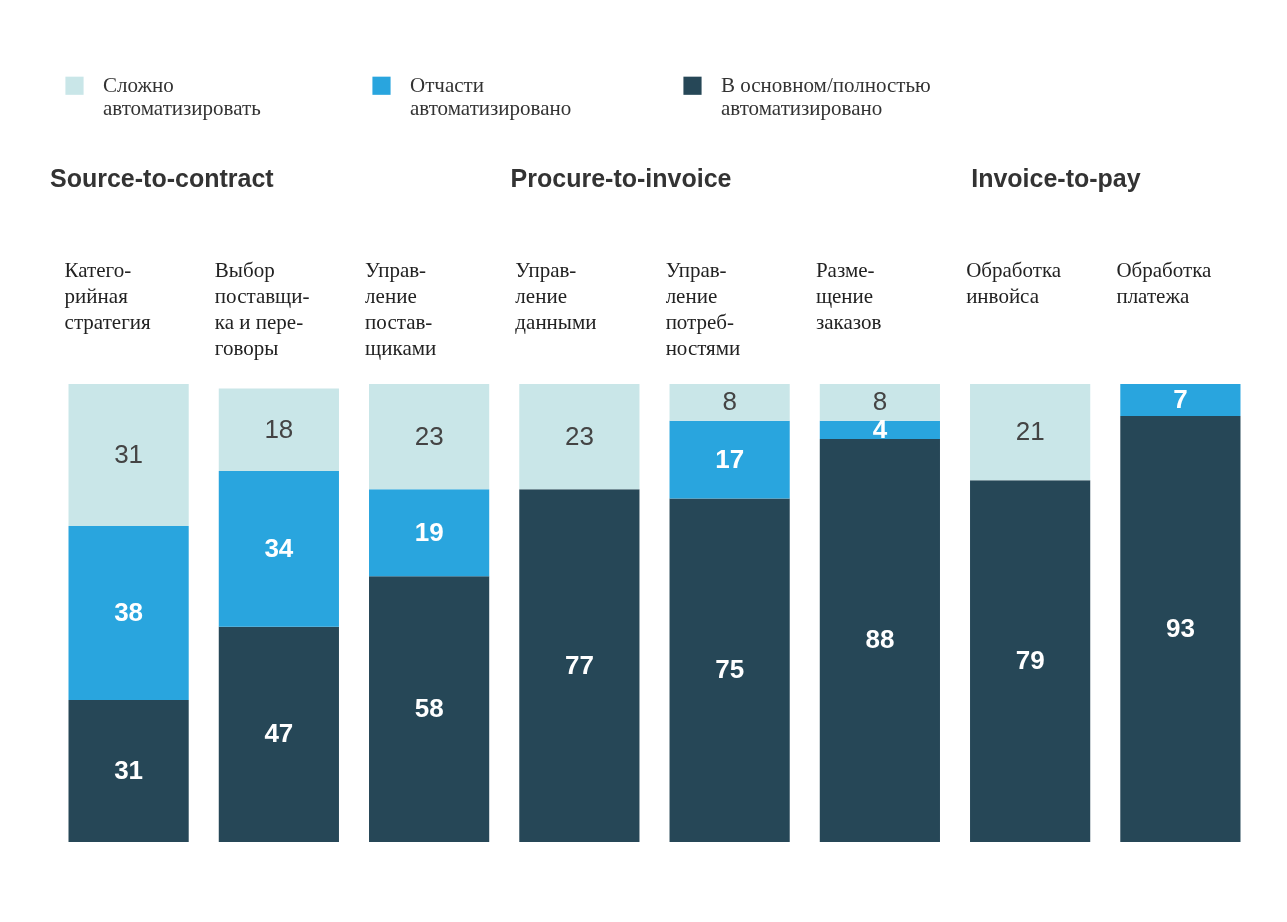 Image resolution: width=1287 pixels, height=922 pixels. I want to click on data-label: 93, so click(1180, 628).